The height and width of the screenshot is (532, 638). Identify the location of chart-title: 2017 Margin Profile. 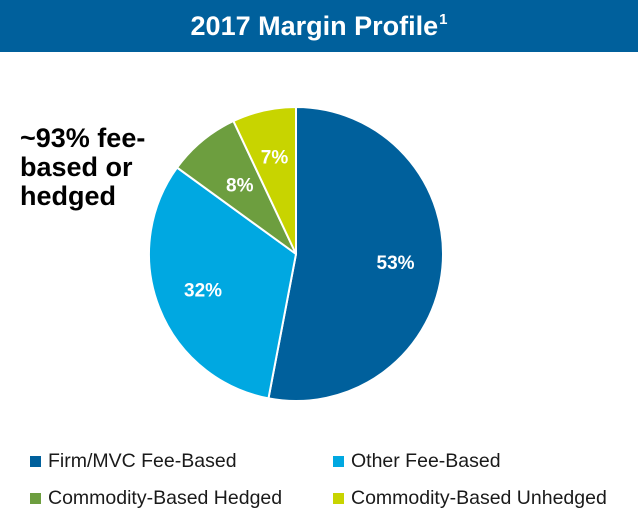
(314, 26).